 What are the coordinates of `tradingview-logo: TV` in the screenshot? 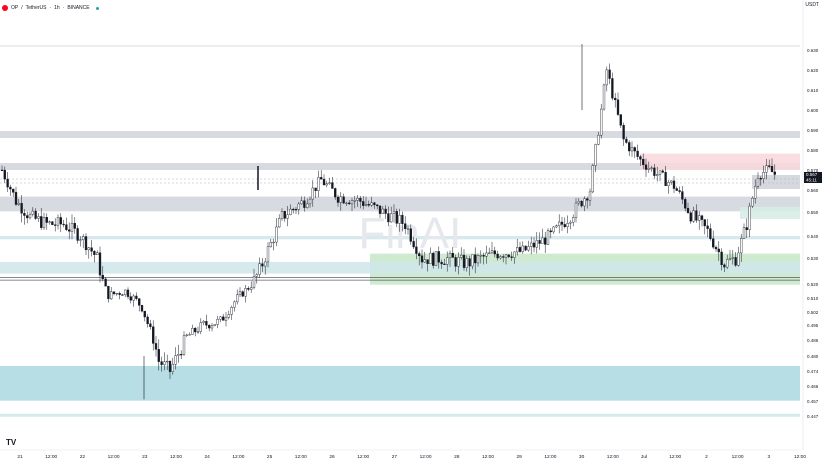 It's located at (11, 442).